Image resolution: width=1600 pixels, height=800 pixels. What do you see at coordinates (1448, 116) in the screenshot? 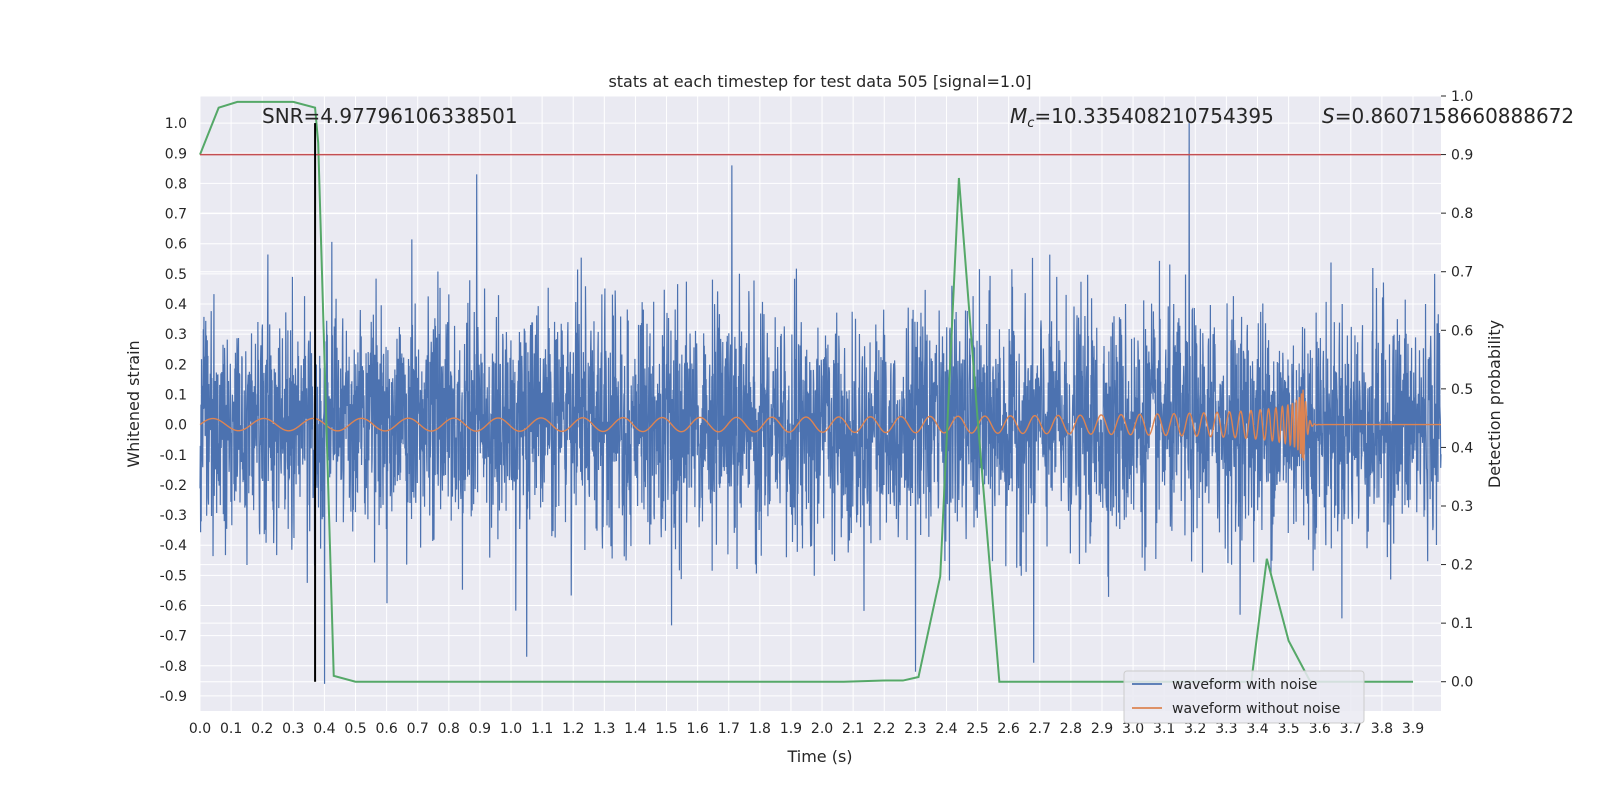
I see `score-annotation: S=0.8607158660888672` at bounding box center [1448, 116].